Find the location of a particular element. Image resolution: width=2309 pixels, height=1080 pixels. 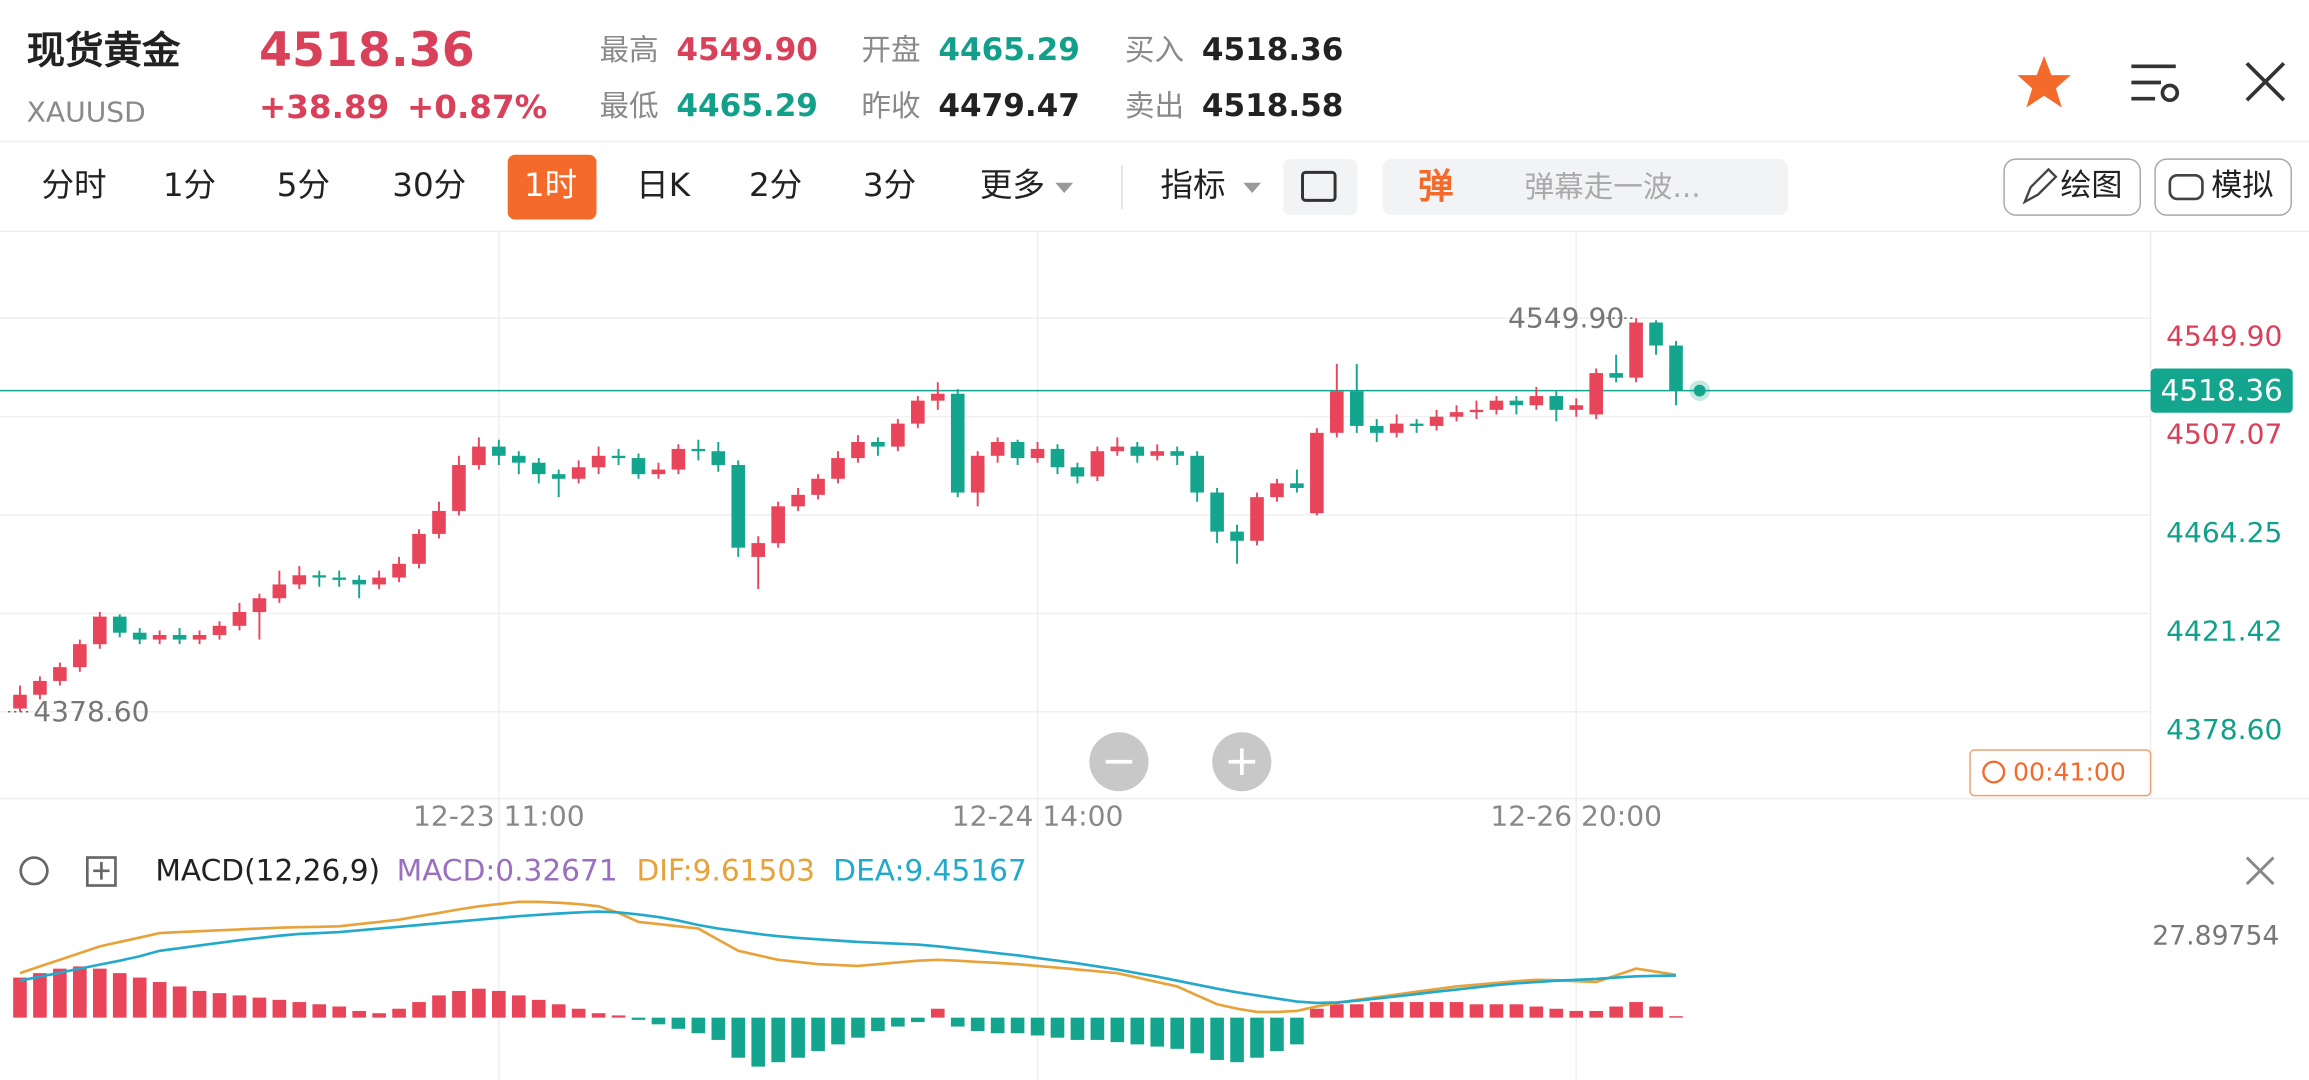

dif-line is located at coordinates (848, 957).